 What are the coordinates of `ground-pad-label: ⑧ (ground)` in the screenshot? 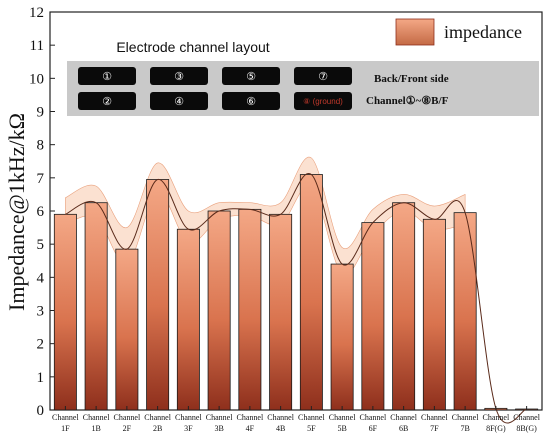 It's located at (323, 101).